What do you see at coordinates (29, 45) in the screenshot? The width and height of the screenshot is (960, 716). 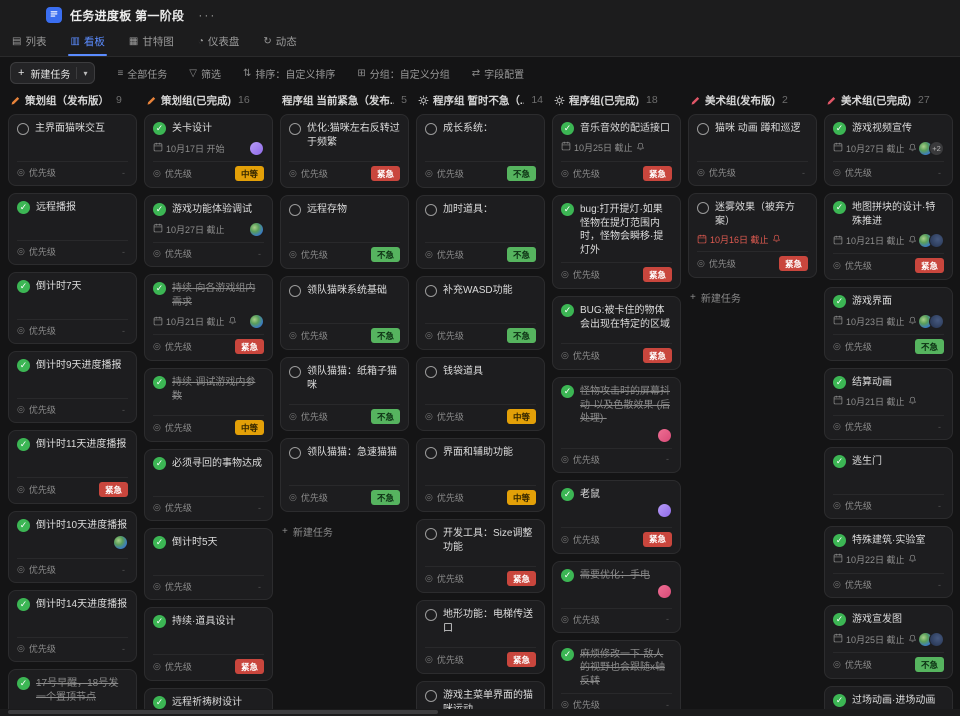 I see `tab-列表: ▤ 列表` at bounding box center [29, 45].